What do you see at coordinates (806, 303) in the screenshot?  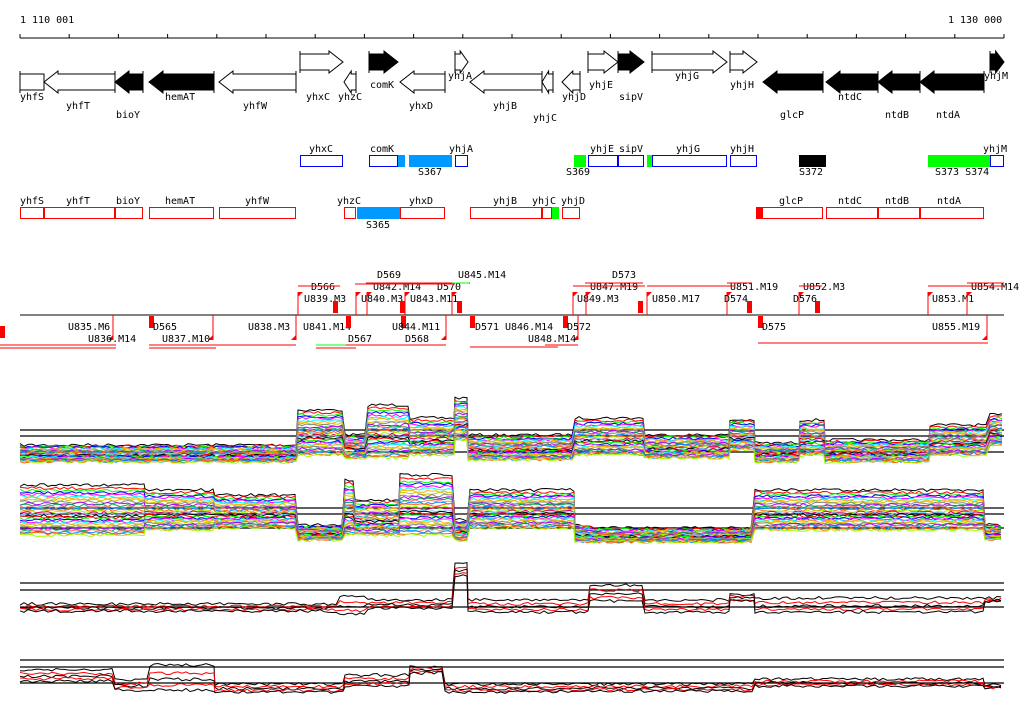 I see `segment-D576: D576` at bounding box center [806, 303].